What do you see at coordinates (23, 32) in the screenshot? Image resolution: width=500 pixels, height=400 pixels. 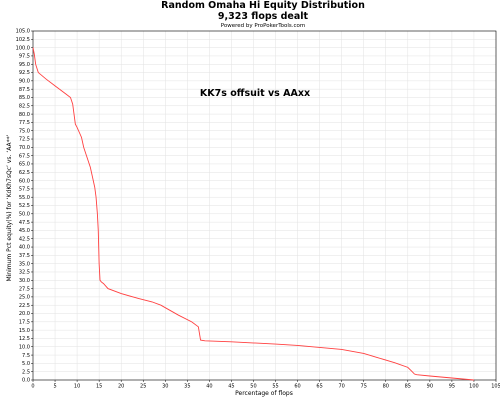 I see `y-tick-label: 105.0` at bounding box center [23, 32].